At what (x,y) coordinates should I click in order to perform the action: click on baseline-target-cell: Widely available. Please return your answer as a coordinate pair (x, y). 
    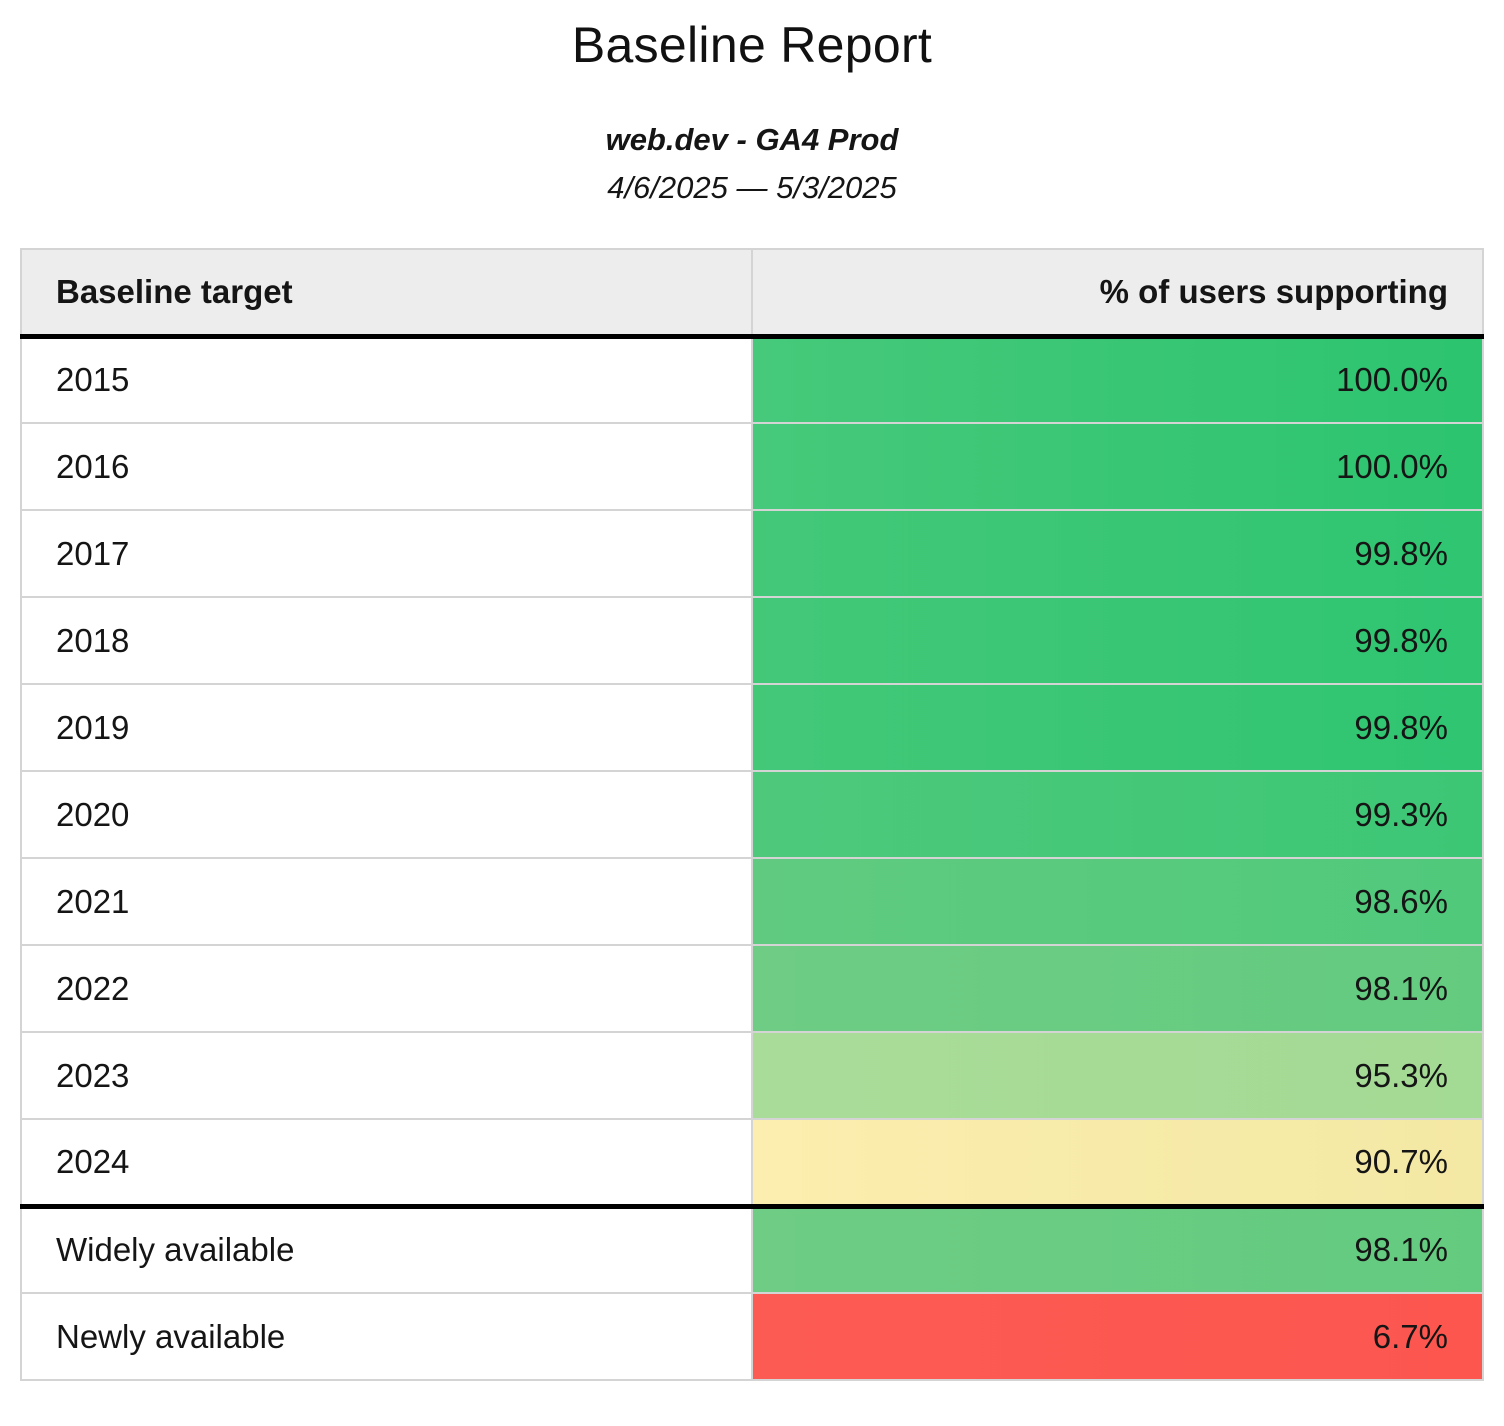
    Looking at the image, I should click on (386, 1249).